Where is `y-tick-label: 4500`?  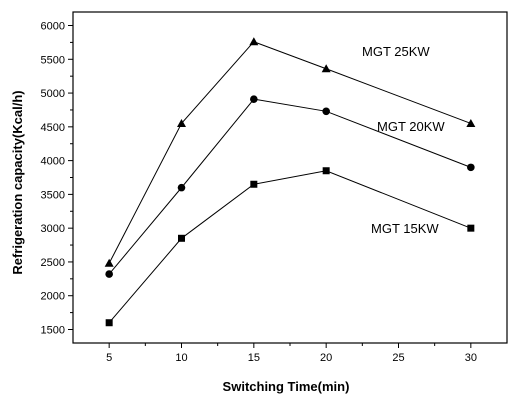
y-tick-label: 4500 is located at coordinates (53, 128).